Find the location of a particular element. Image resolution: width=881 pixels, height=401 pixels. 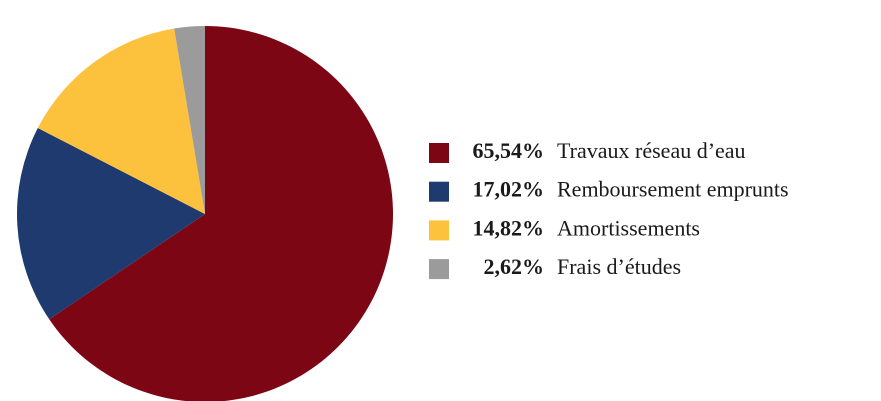

legend-value: 14,82% is located at coordinates (509, 227).